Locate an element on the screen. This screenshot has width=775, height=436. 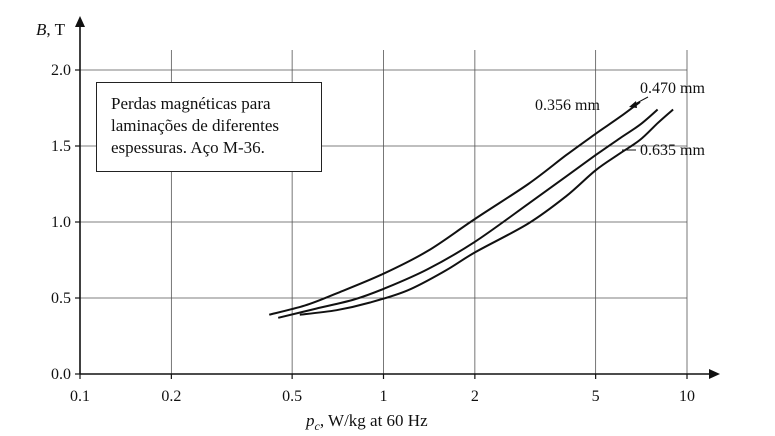
x-axis-arrow is located at coordinates (714, 374).